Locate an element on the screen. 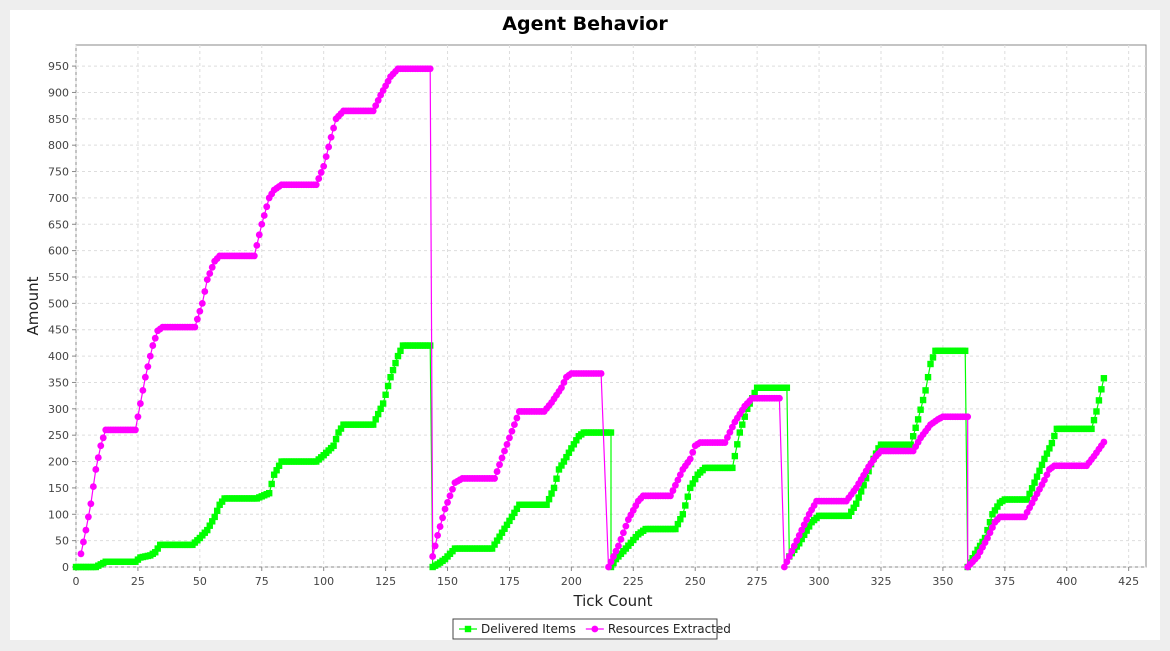 The width and height of the screenshot is (1170, 651). y-tick-label: 550 is located at coordinates (58, 277).